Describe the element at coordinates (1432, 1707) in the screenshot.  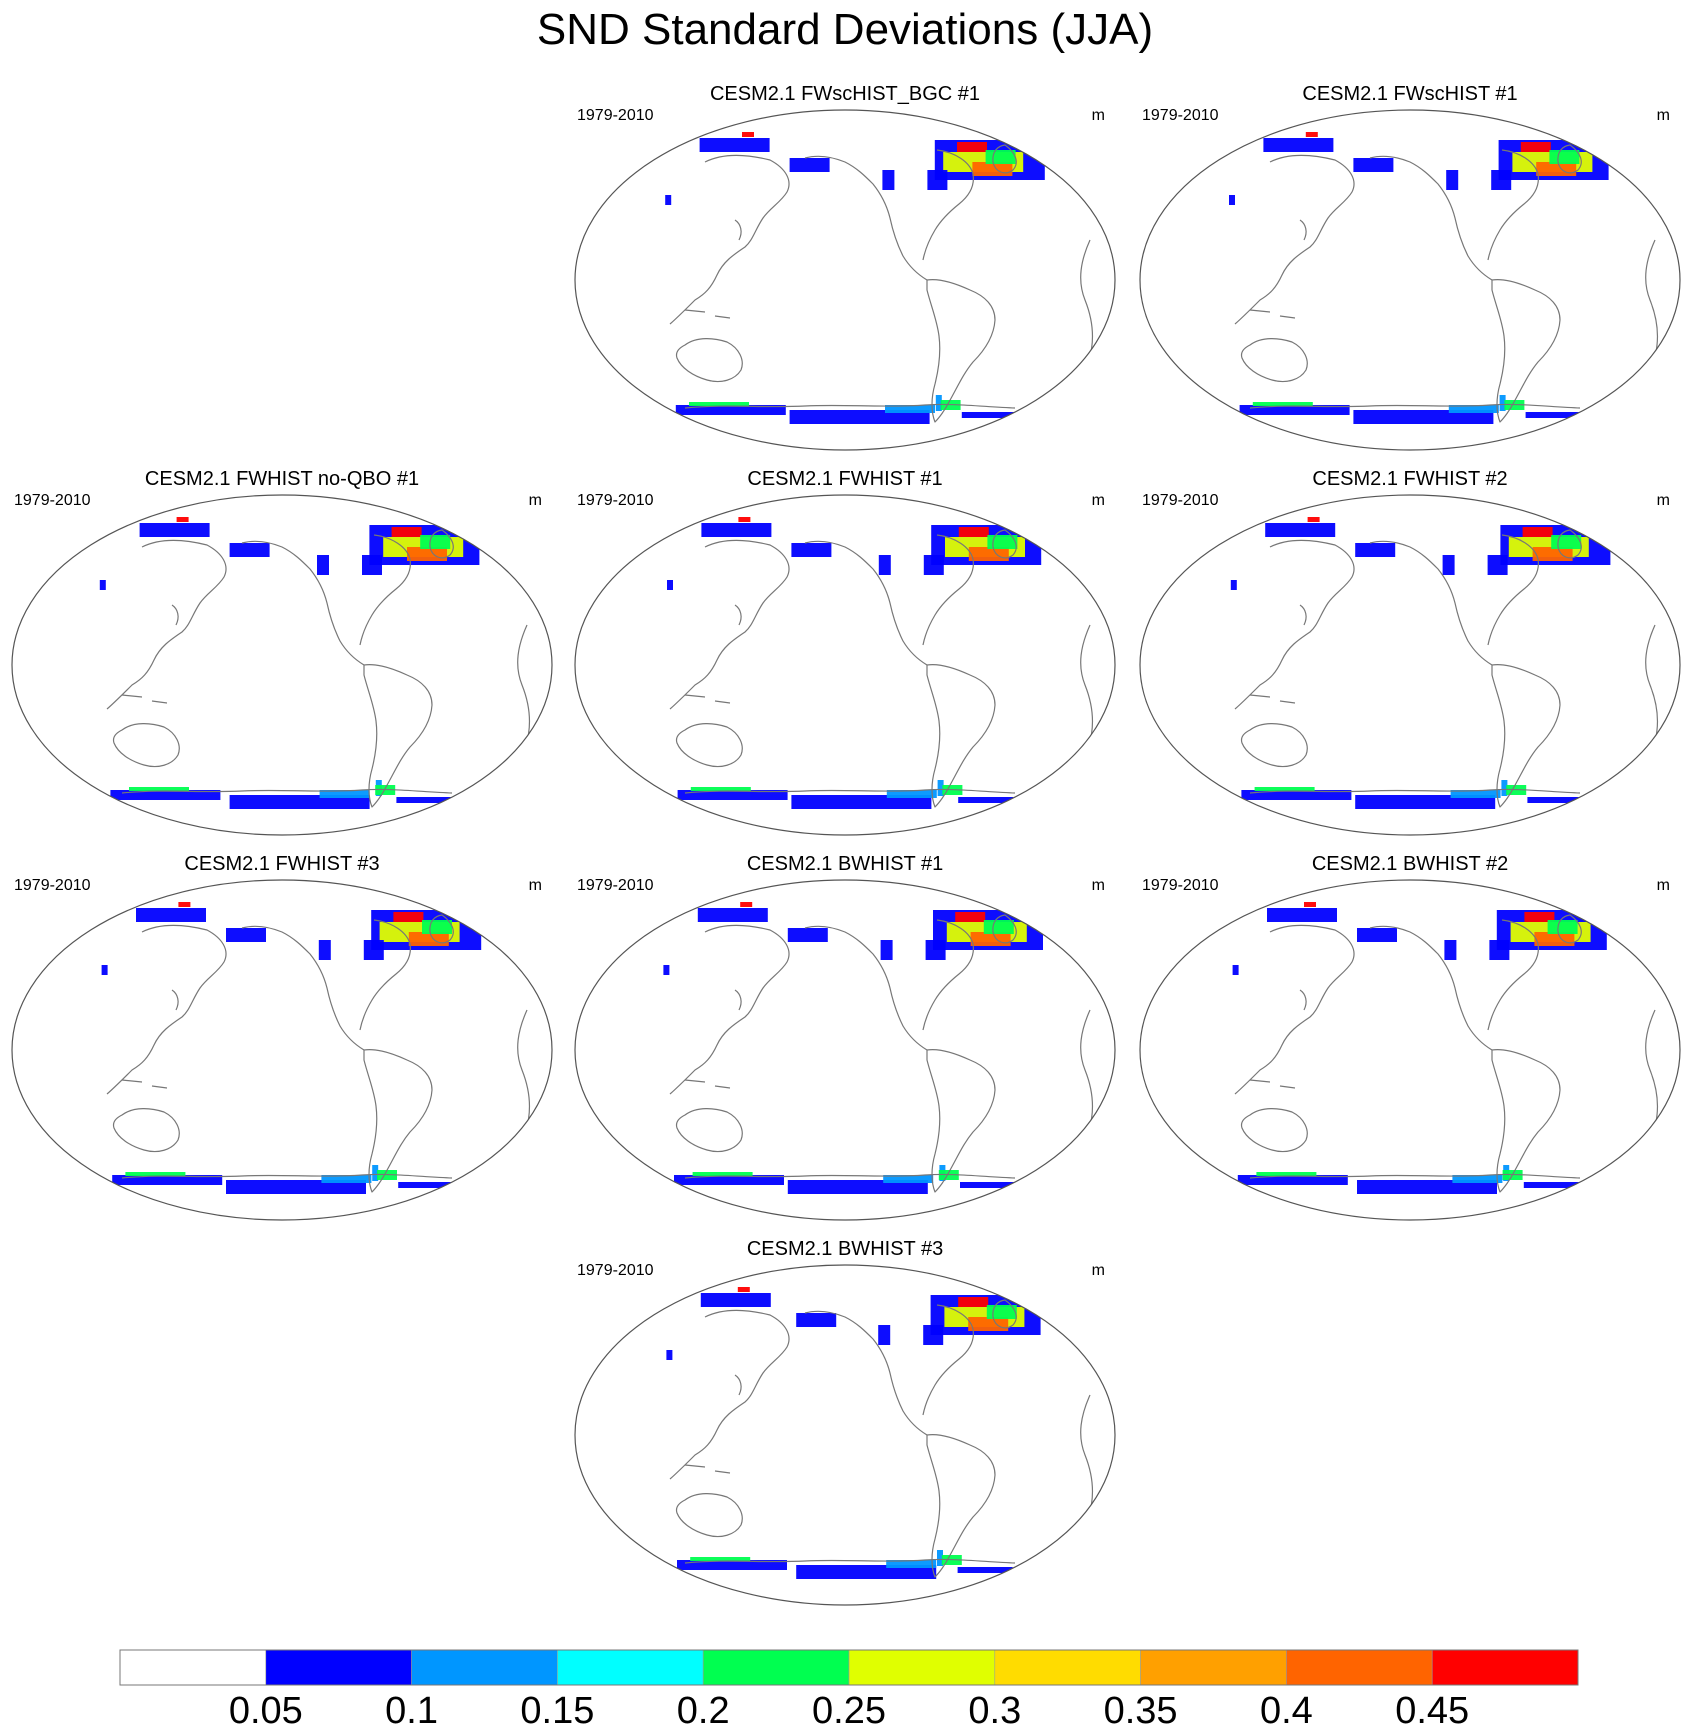
I see `colorbar-tick-label: 0.45` at that location.